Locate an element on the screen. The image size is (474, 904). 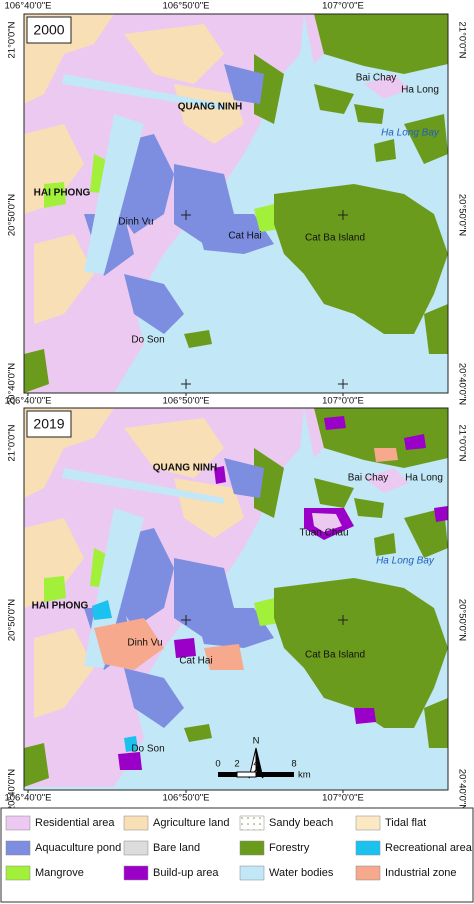
scale-tick: 0 is located at coordinates (217, 764).